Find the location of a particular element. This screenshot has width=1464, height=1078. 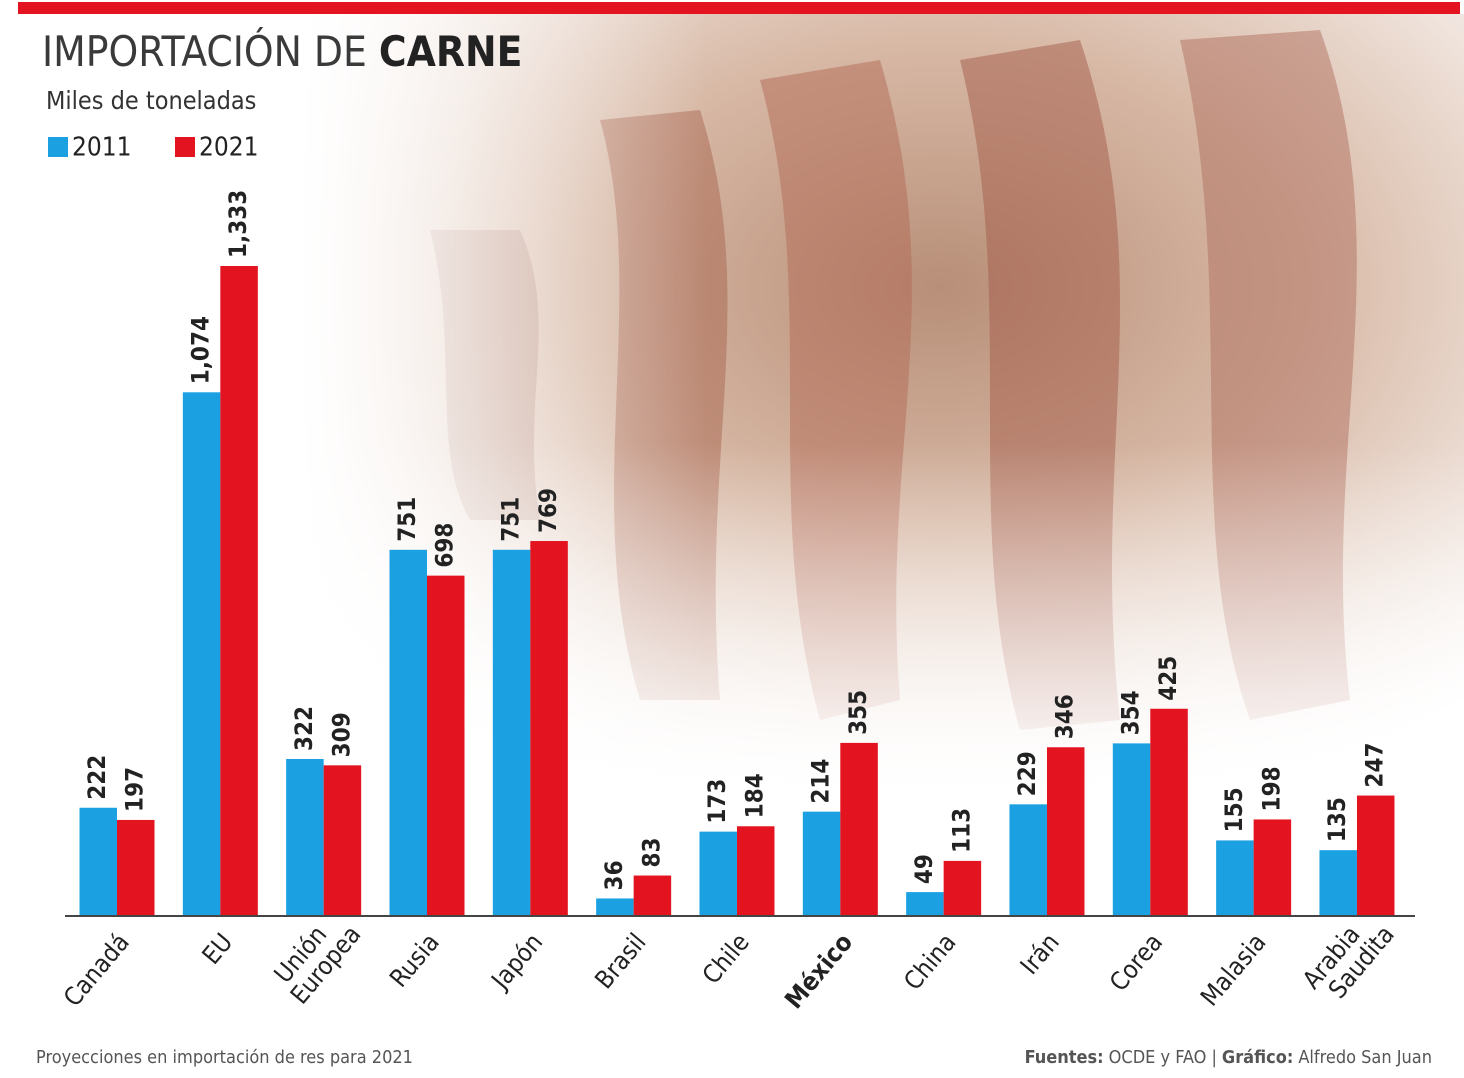

chart-title: IMPORTACIÓN DE CARNE is located at coordinates (282, 51).